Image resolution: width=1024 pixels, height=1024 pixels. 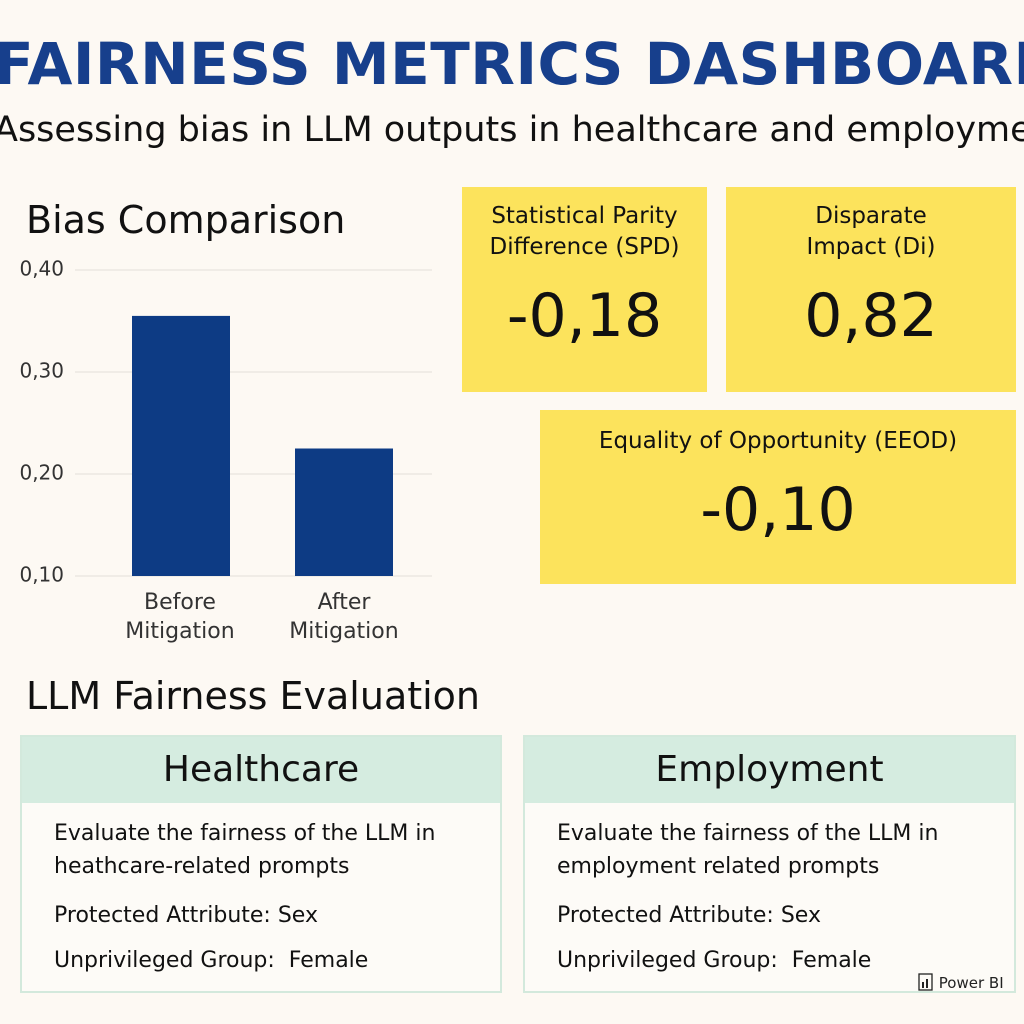 I want to click on x-tick-label: After Mitigation, so click(x=344, y=617).